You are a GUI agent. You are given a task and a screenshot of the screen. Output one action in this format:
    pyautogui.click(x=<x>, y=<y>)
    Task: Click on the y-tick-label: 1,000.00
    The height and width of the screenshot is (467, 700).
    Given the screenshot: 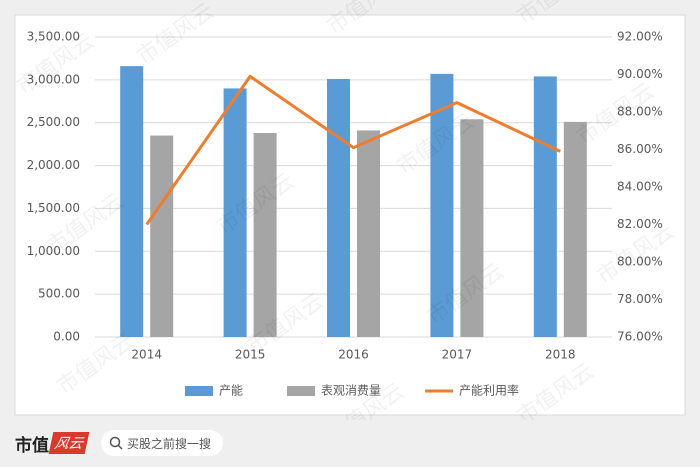 What is the action you would take?
    pyautogui.click(x=53, y=251)
    